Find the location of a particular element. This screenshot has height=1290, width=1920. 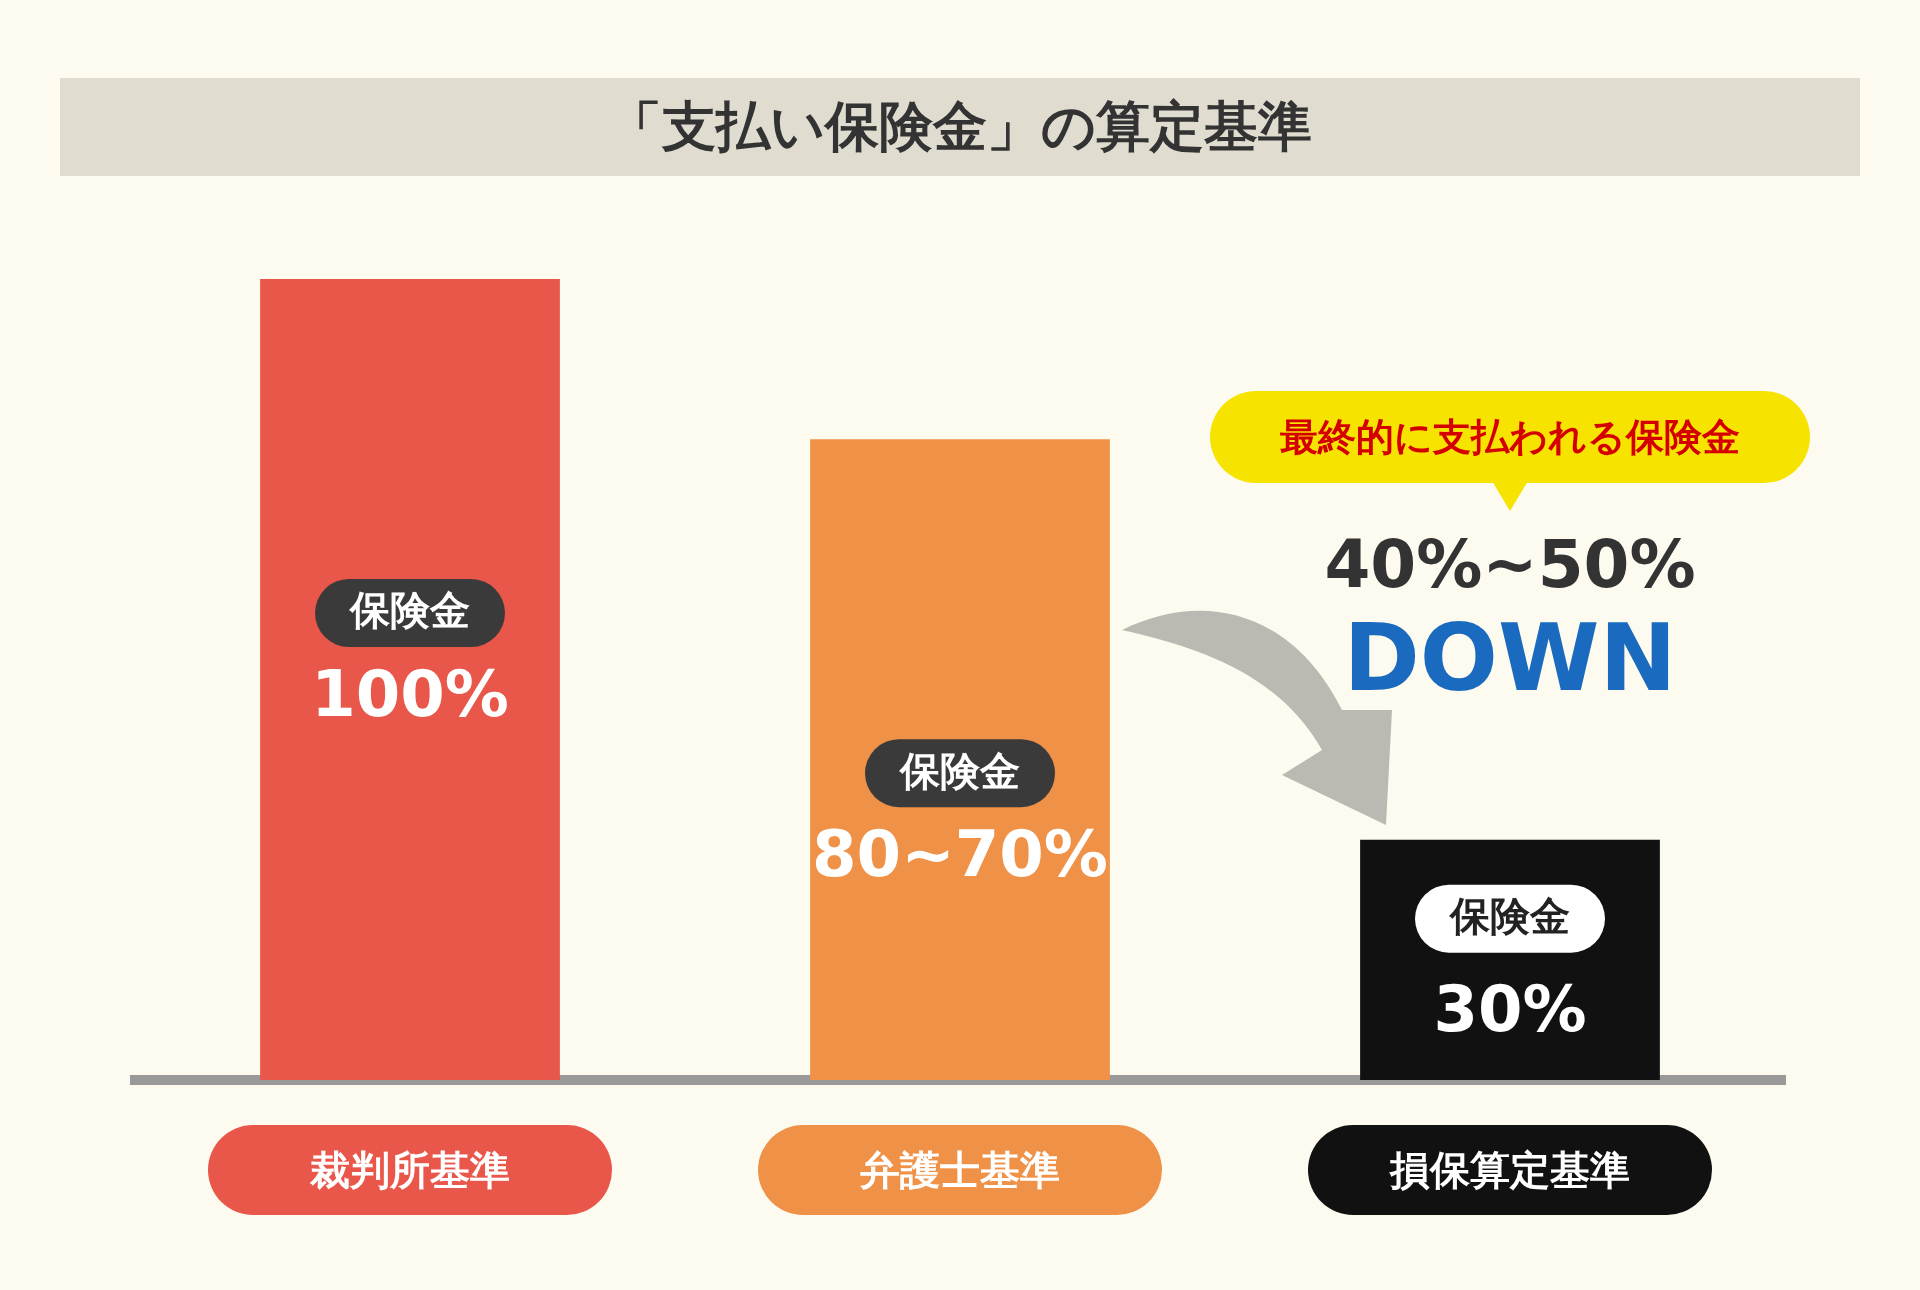

chart-title: 「支払い保険金」の算定基準 is located at coordinates (960, 127).